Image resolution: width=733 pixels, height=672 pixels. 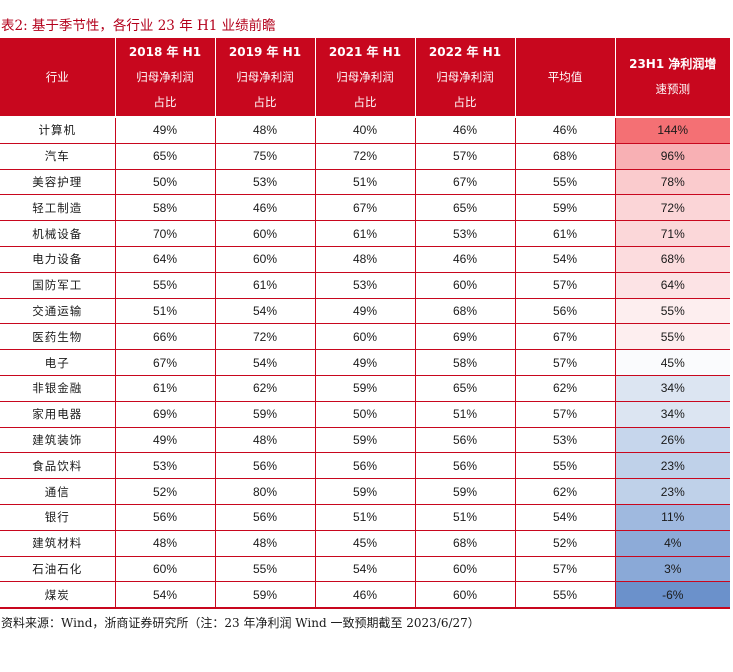 What do you see at coordinates (58, 466) in the screenshot?
I see `industry-cell: 食品饮料` at bounding box center [58, 466].